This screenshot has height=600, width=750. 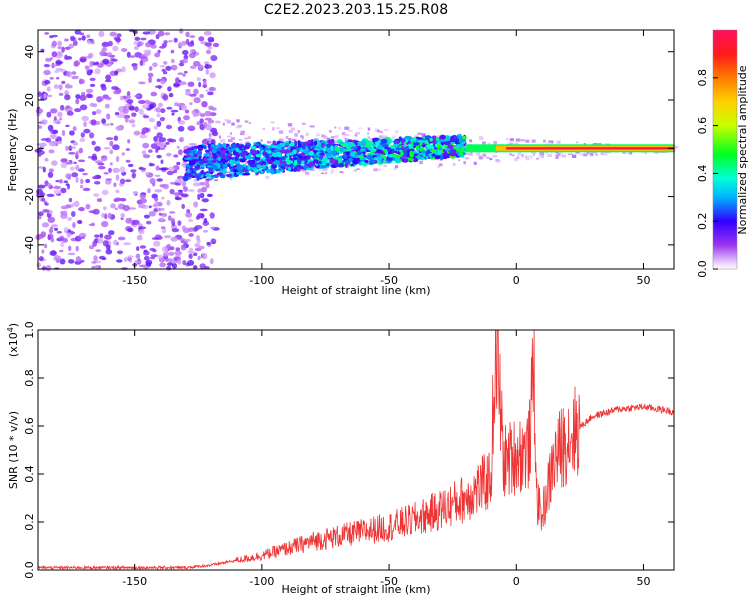 I want to click on x-tick-label: 50, so click(x=643, y=581).